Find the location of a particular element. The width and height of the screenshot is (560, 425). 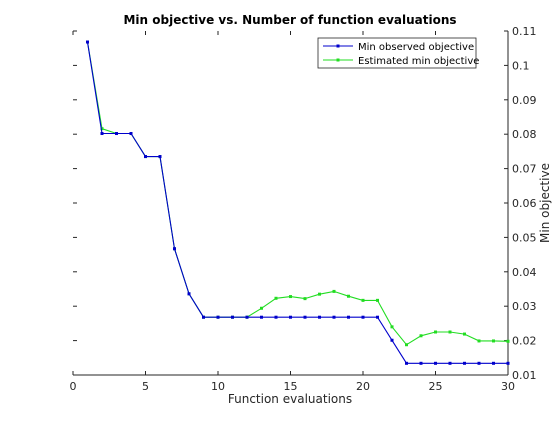

legend-box is located at coordinates (397, 53).